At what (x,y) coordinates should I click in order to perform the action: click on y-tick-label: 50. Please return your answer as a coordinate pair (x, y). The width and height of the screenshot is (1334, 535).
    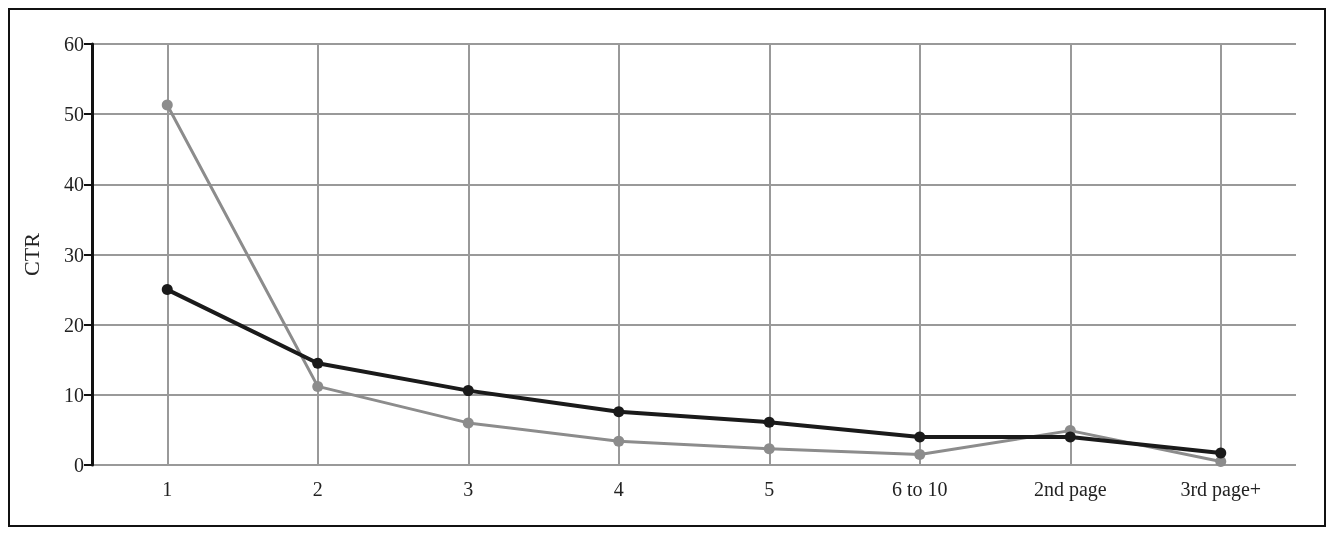
    Looking at the image, I should click on (74, 114).